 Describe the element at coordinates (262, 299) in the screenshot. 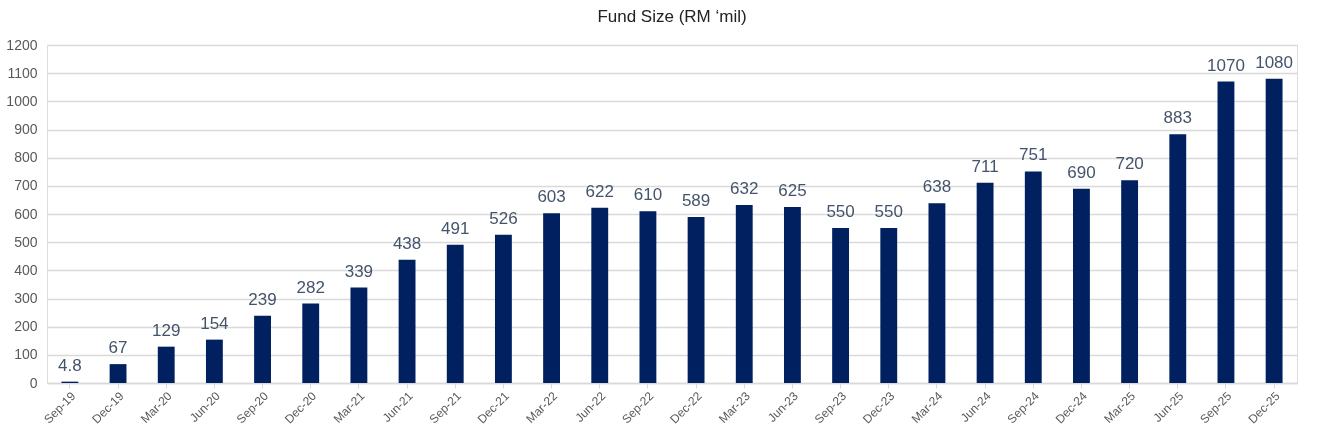

I see `data-label: 239` at that location.